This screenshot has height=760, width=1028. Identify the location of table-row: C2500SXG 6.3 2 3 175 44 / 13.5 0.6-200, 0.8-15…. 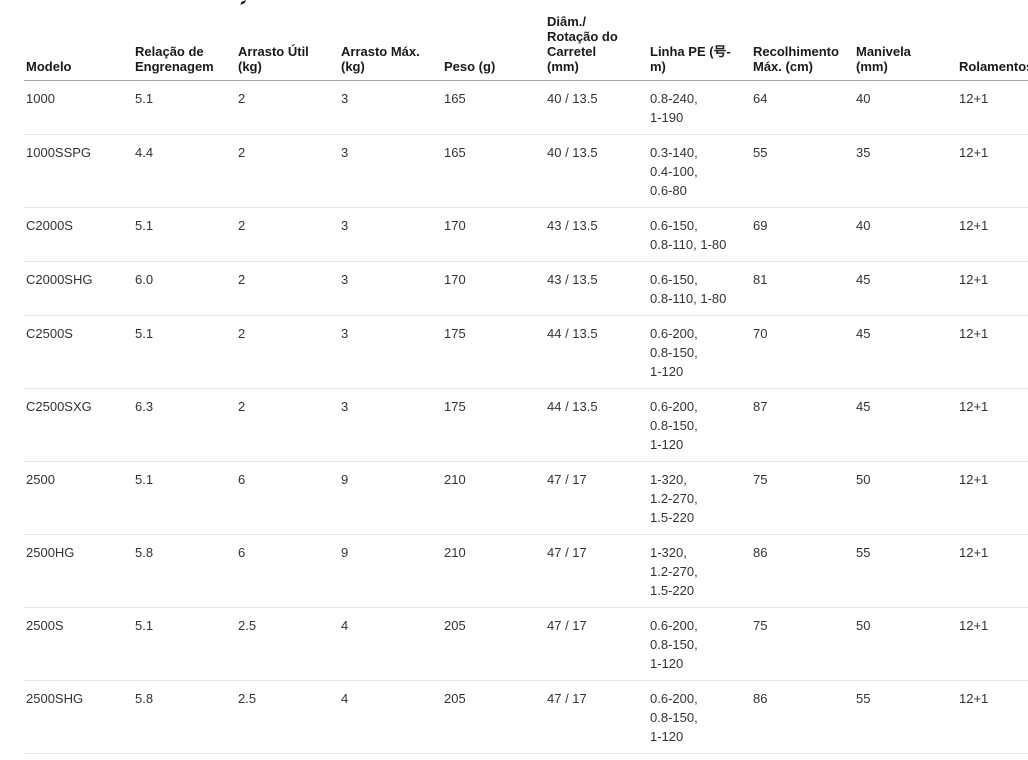
(526, 425).